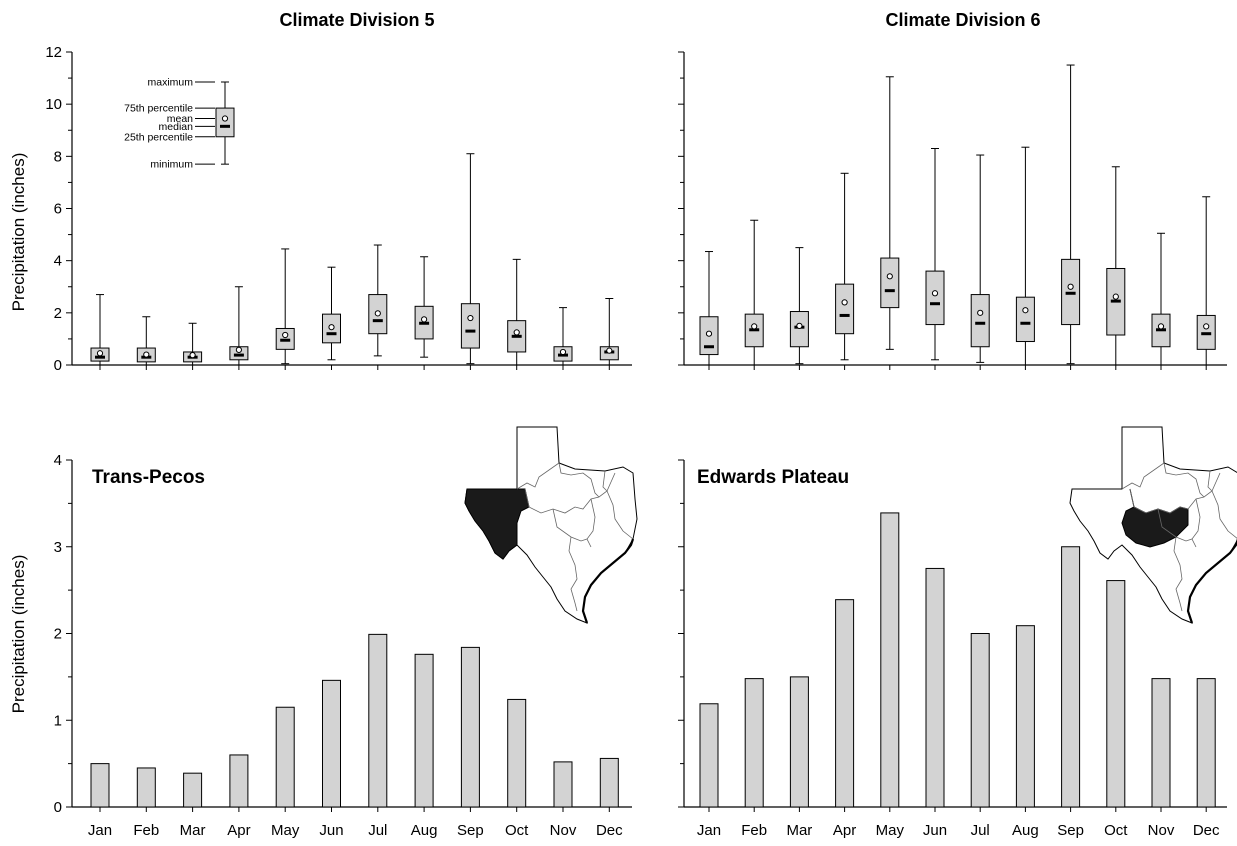 This screenshot has width=1237, height=846. I want to click on y-tick-label: 6, so click(58, 209).